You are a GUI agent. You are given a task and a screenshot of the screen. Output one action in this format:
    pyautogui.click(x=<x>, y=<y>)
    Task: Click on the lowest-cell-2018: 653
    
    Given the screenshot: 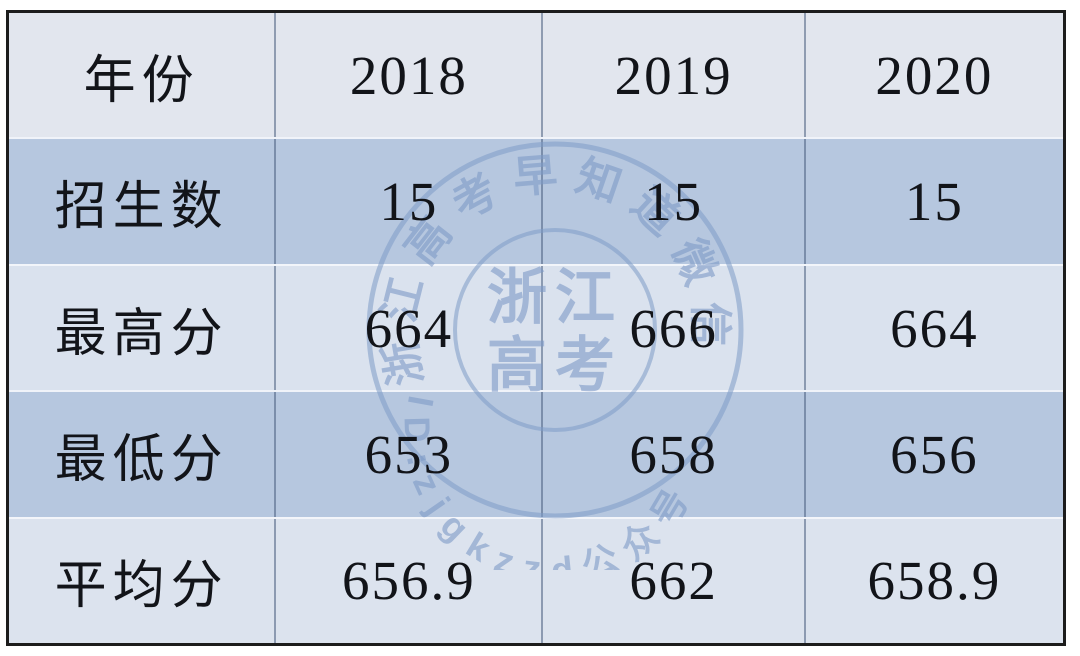 What is the action you would take?
    pyautogui.click(x=407, y=454)
    